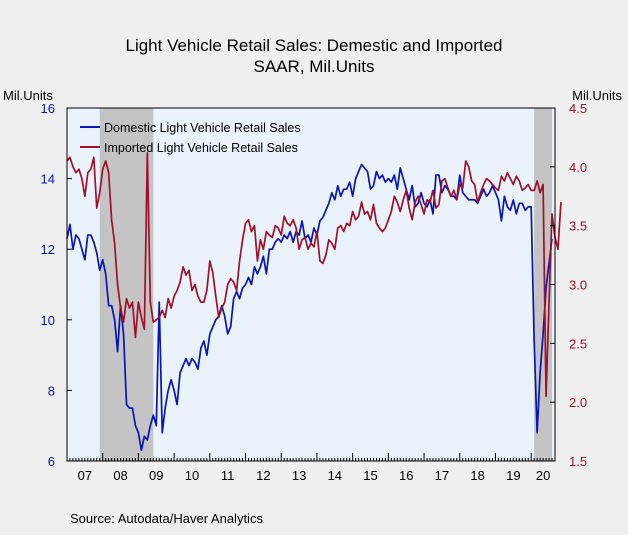 This screenshot has width=628, height=535. I want to click on x-tick-label-12: 12, so click(263, 475).